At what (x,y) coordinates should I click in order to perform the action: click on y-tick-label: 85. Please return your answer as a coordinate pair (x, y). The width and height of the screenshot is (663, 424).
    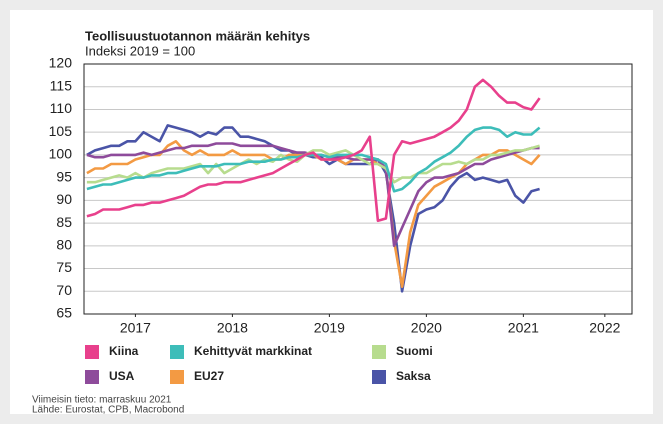
    Looking at the image, I should click on (64, 222).